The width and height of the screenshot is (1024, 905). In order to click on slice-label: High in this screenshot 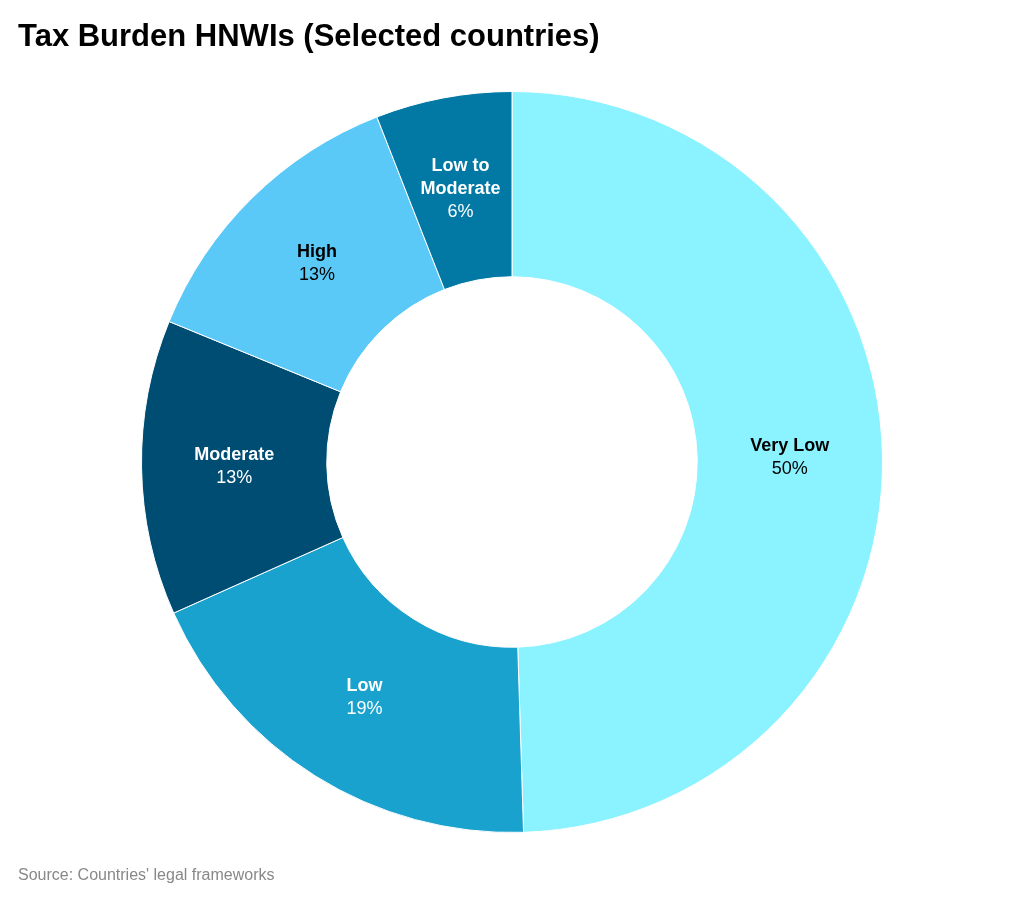, I will do `click(317, 251)`.